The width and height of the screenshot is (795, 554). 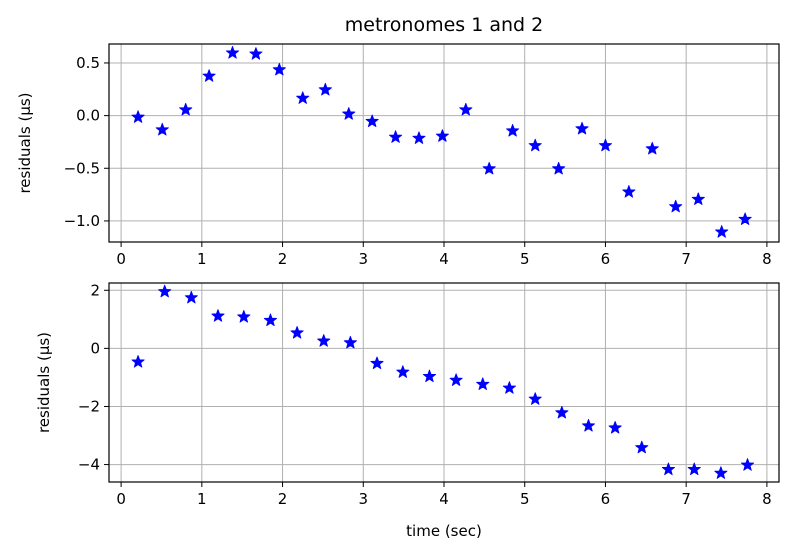 I want to click on top-x-tick-label: 7, so click(x=686, y=259).